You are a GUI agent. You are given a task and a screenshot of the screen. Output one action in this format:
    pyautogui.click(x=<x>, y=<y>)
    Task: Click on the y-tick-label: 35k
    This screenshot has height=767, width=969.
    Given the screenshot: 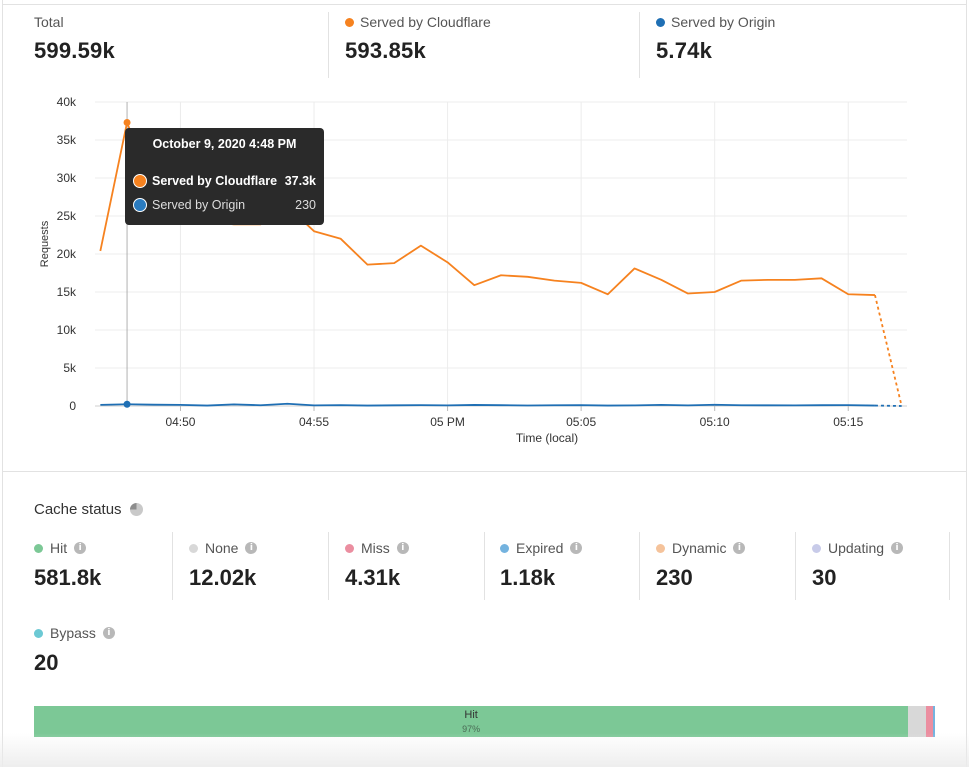 What is the action you would take?
    pyautogui.click(x=67, y=140)
    